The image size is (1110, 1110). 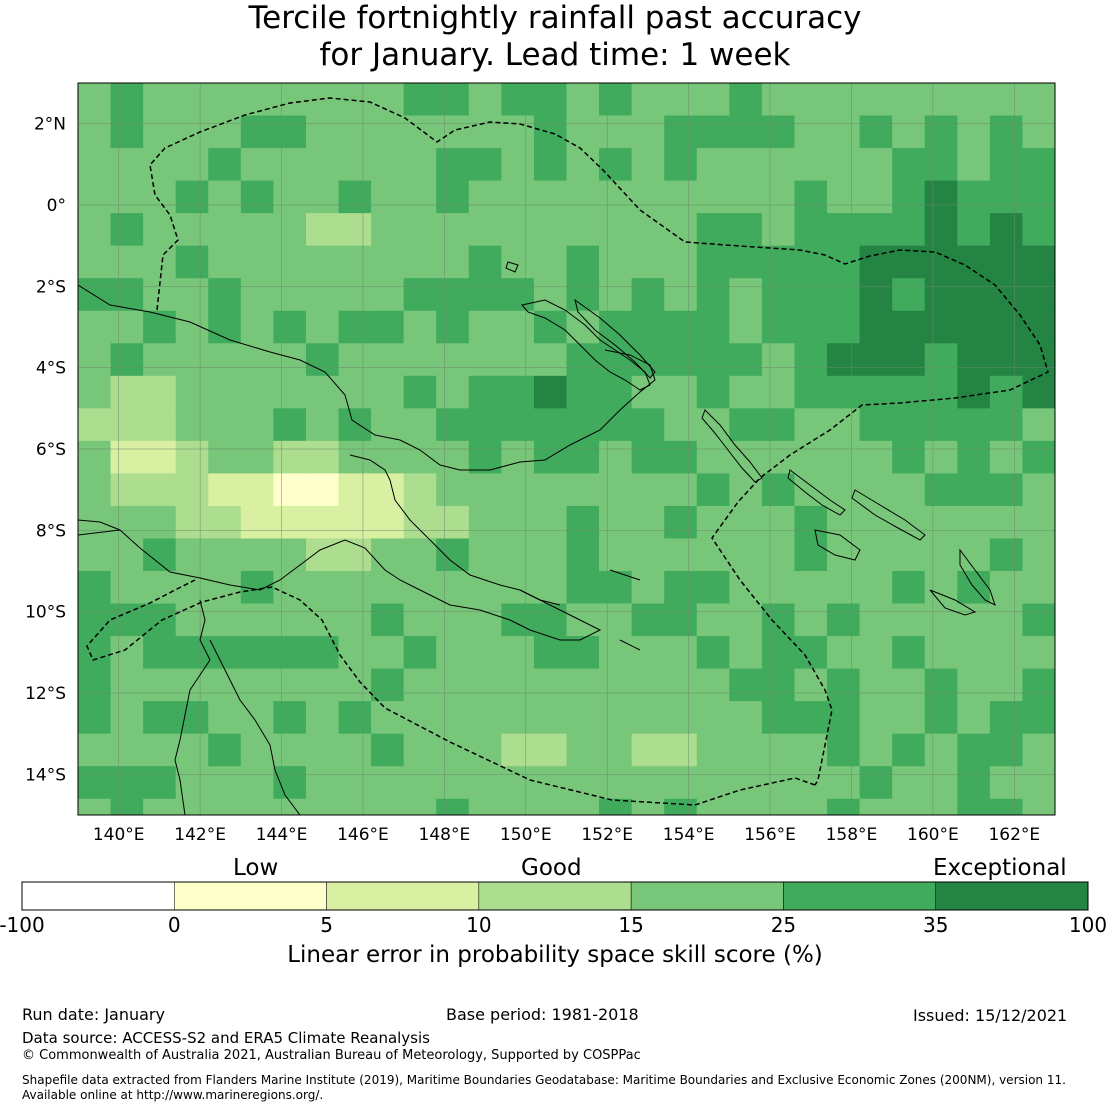 What do you see at coordinates (451, 692) in the screenshot?
I see `png-eez-south` at bounding box center [451, 692].